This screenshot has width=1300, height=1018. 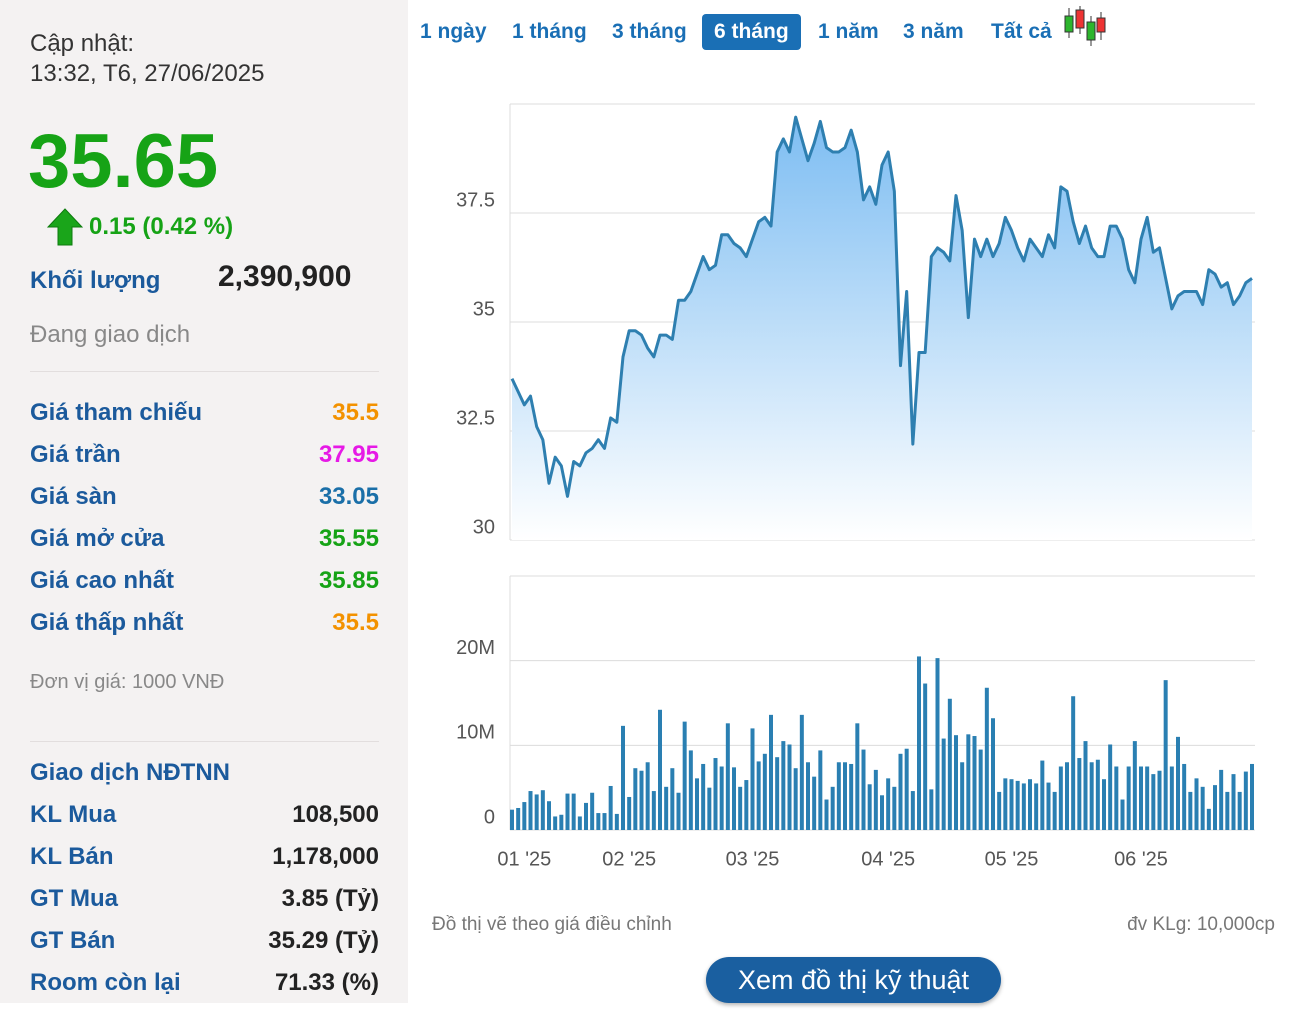 What do you see at coordinates (110, 334) in the screenshot?
I see `trading-status: Đang giao dịch` at bounding box center [110, 334].